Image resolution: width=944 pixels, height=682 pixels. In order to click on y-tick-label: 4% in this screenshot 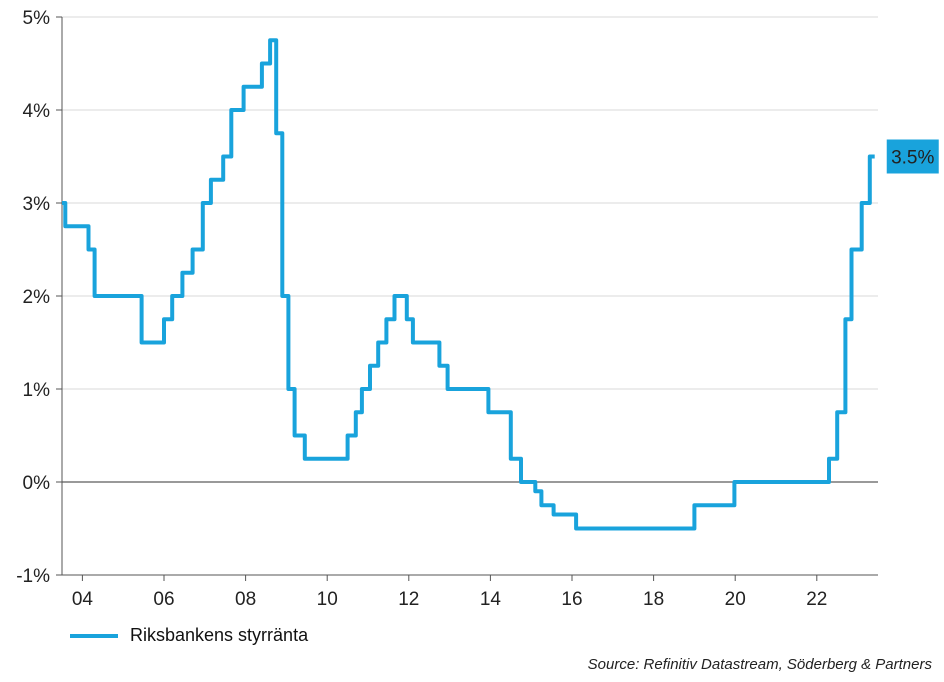, I will do `click(37, 111)`.